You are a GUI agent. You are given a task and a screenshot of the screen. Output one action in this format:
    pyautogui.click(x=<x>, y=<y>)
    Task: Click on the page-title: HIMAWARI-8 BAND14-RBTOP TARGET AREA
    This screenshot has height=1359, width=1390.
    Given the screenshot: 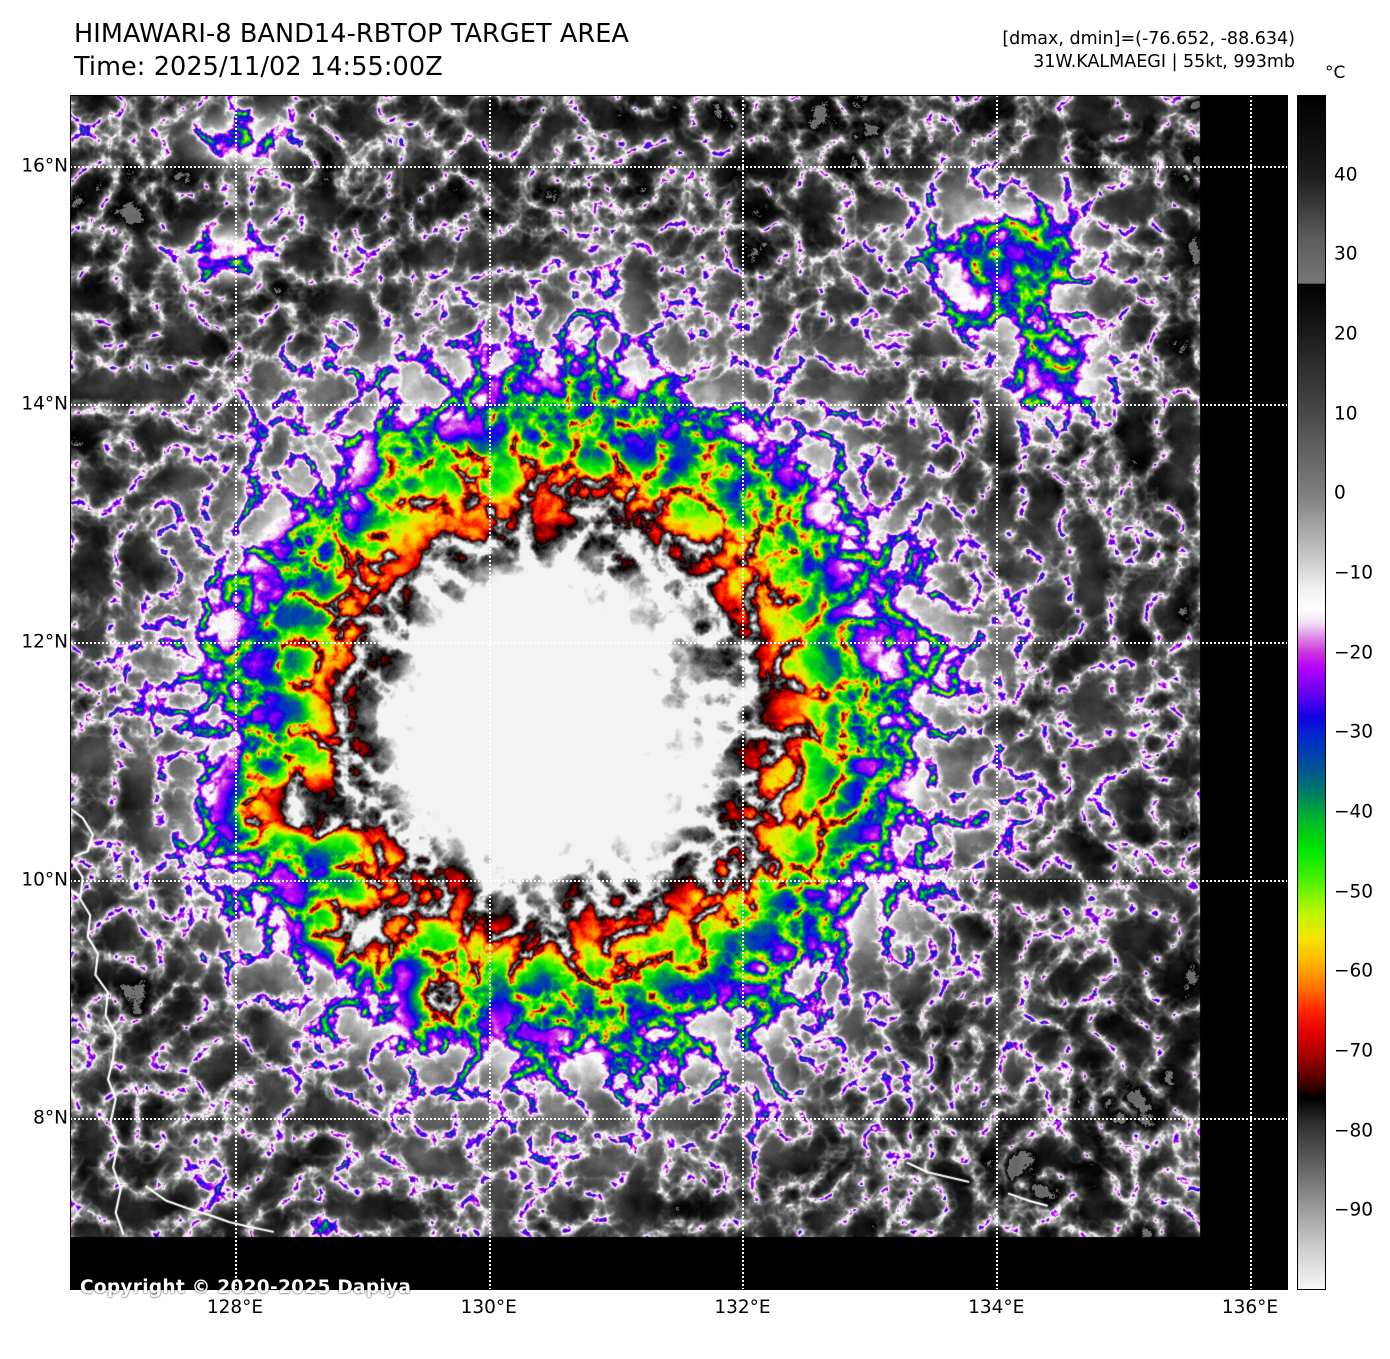 What is the action you would take?
    pyautogui.click(x=351, y=34)
    